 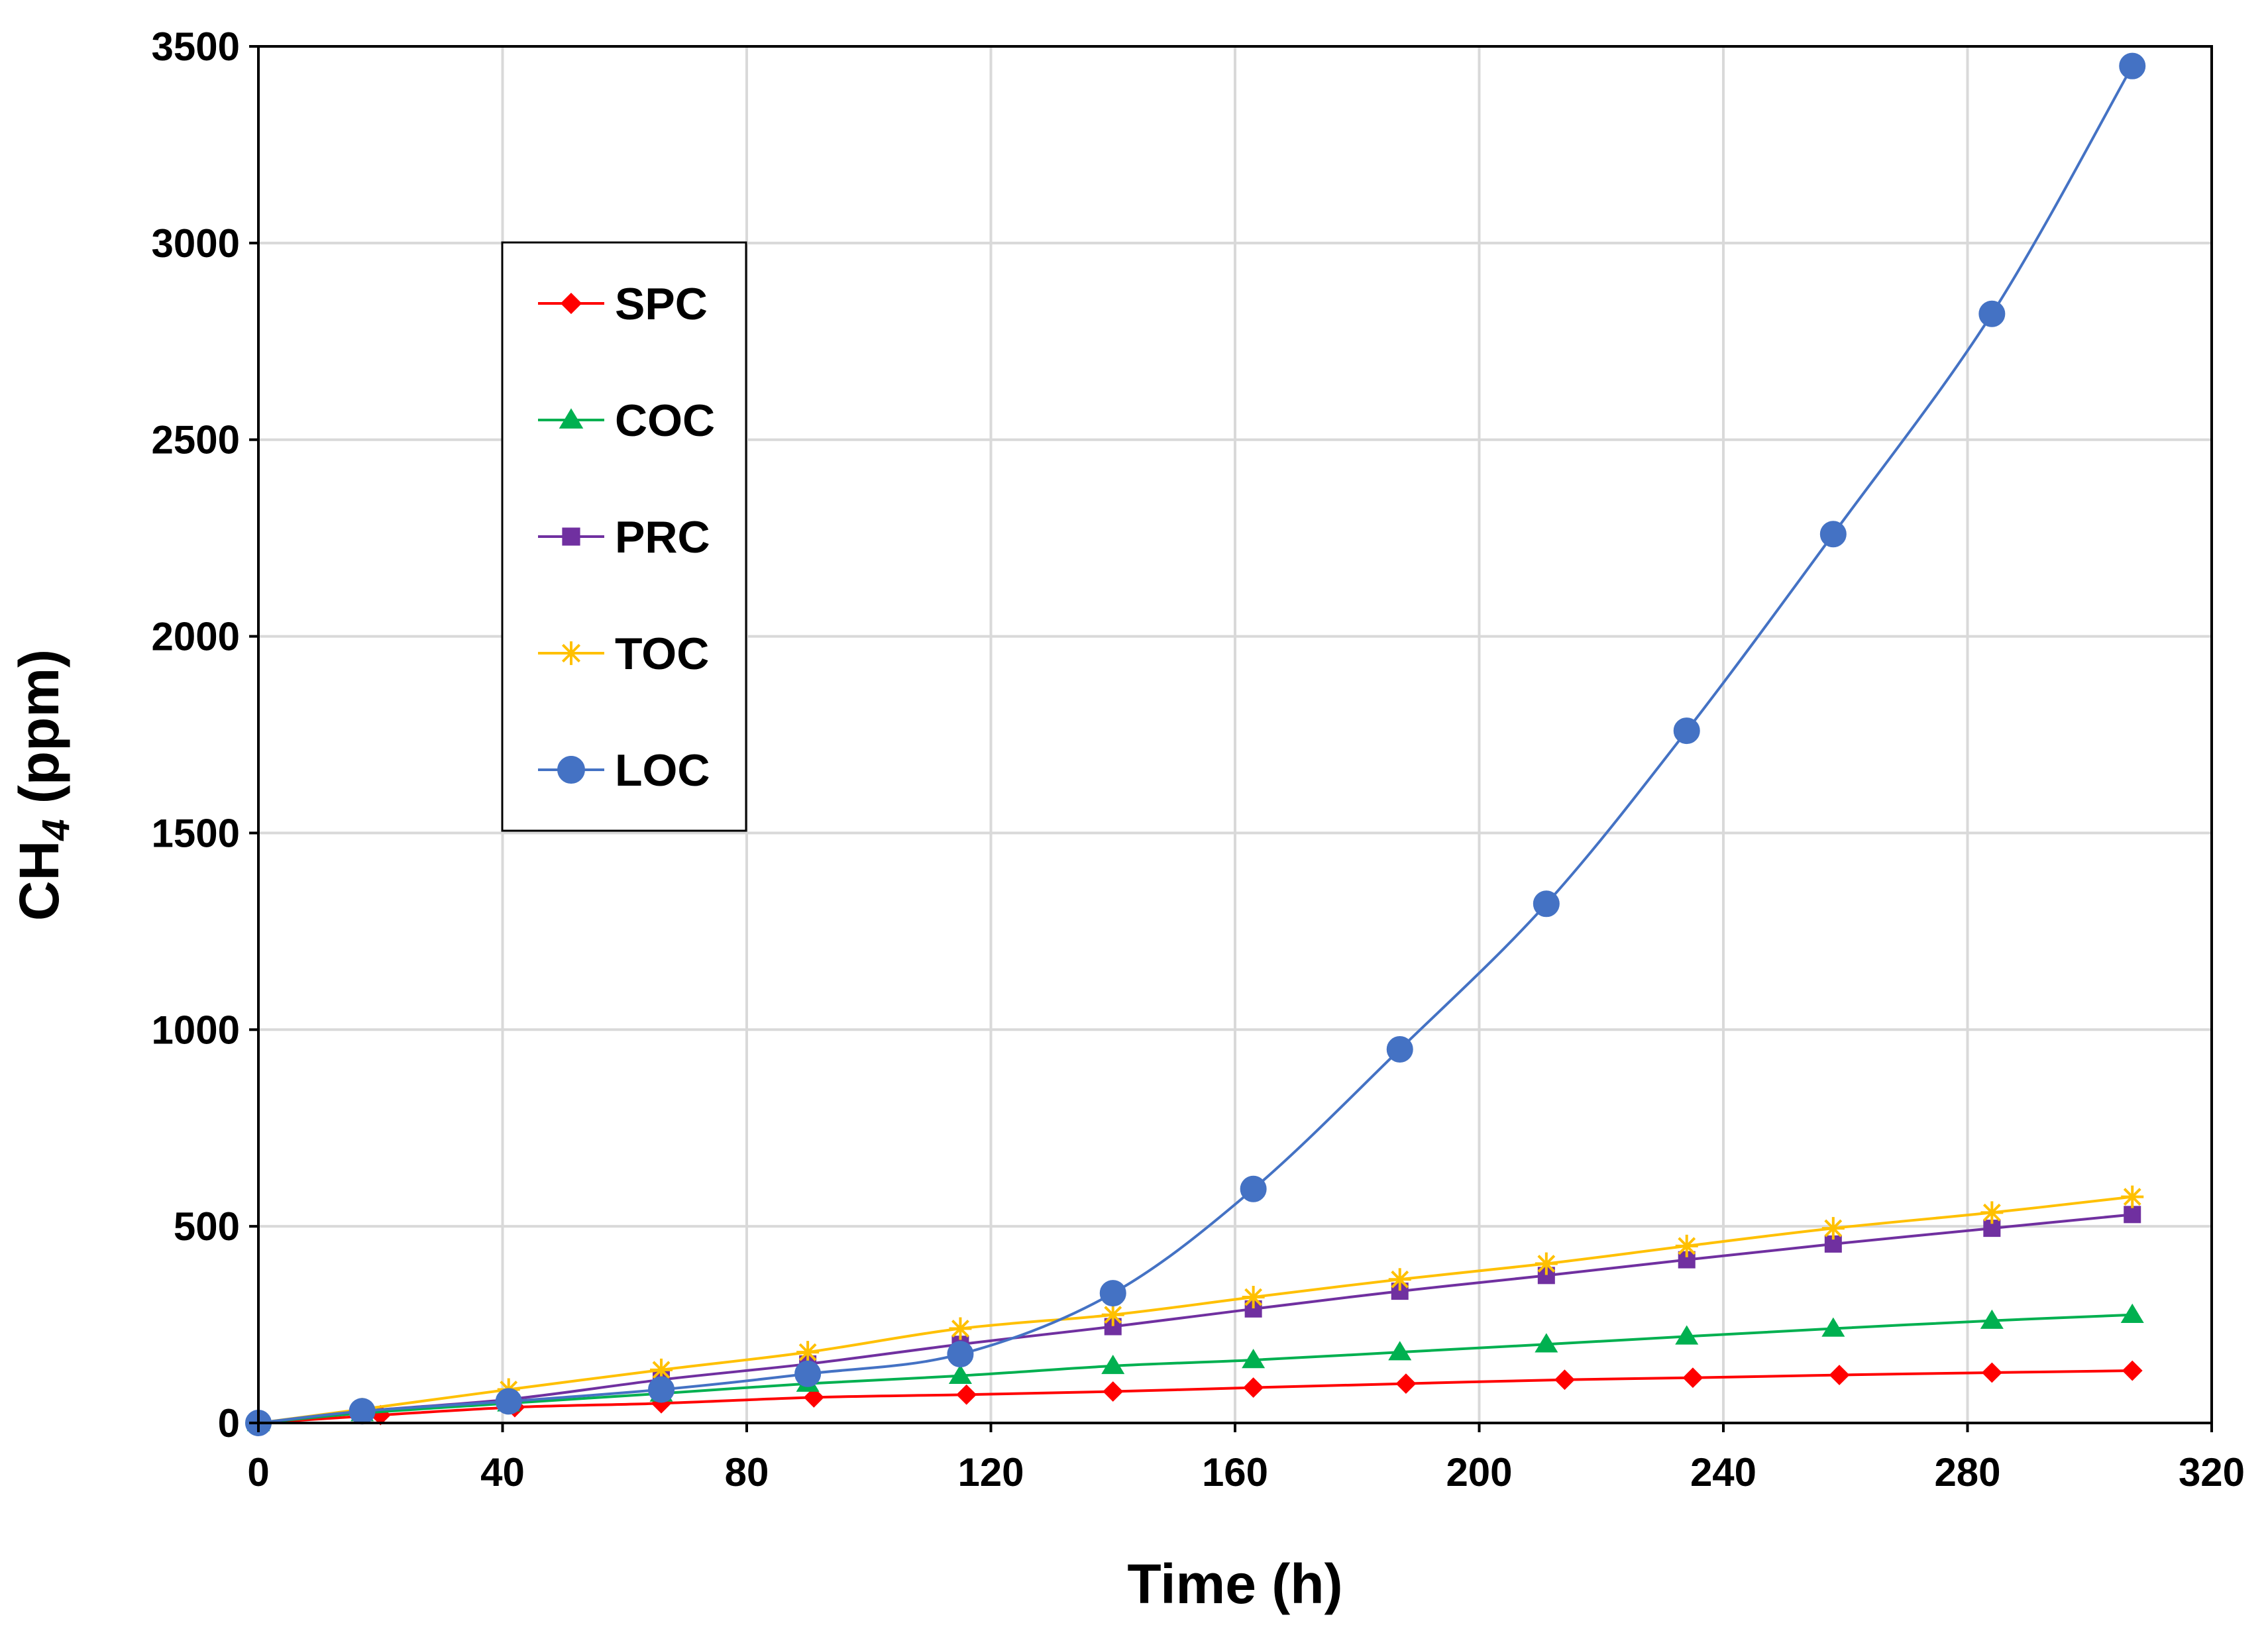 I want to click on series-line-prc, so click(x=1195, y=1318).